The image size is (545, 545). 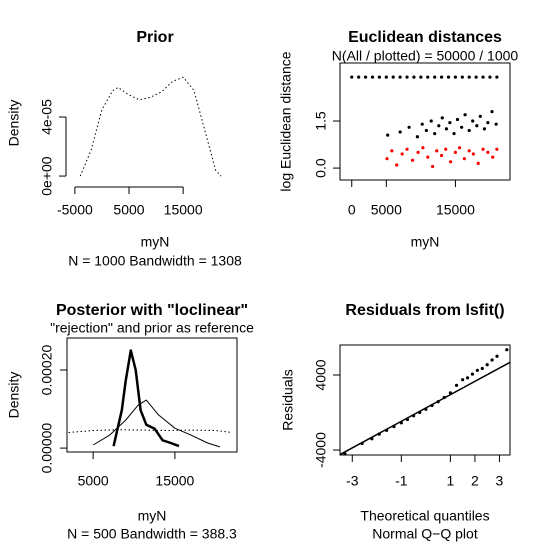 What do you see at coordinates (286, 121) in the screenshot?
I see `y-axis-label: log Euclidean distance` at bounding box center [286, 121].